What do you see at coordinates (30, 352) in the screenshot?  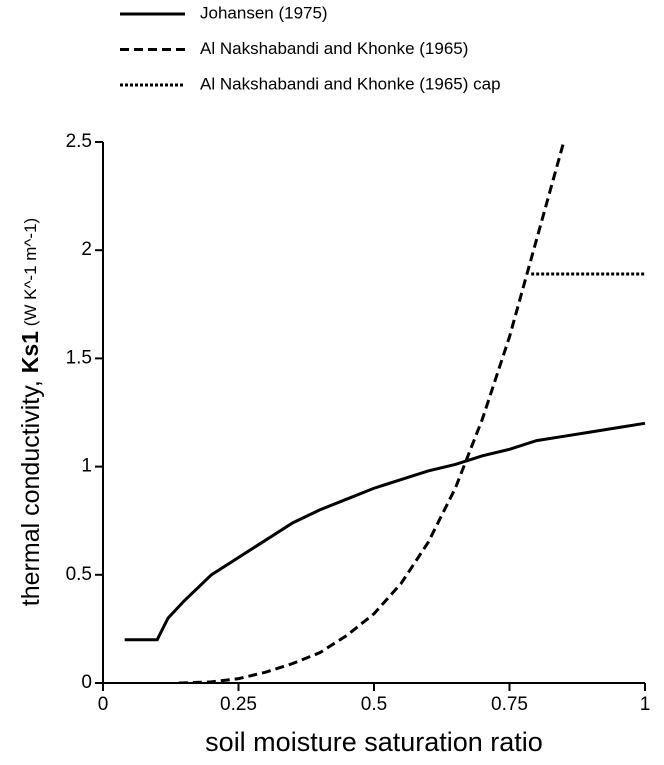 I see `y-label-symbol: Ks1` at bounding box center [30, 352].